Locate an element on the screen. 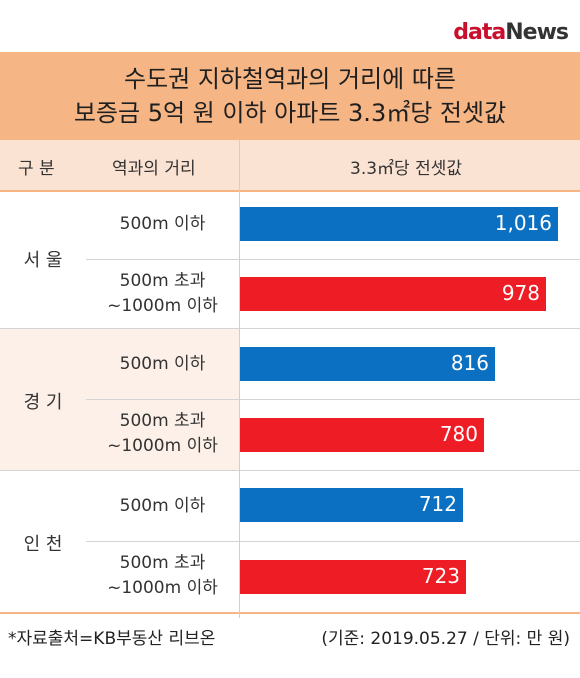  column-divider is located at coordinates (239, 379).